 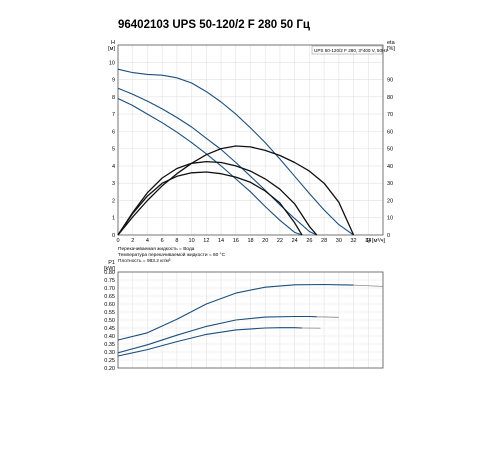 What do you see at coordinates (324, 241) in the screenshot?
I see `top-x-tick-label: 28` at bounding box center [324, 241].